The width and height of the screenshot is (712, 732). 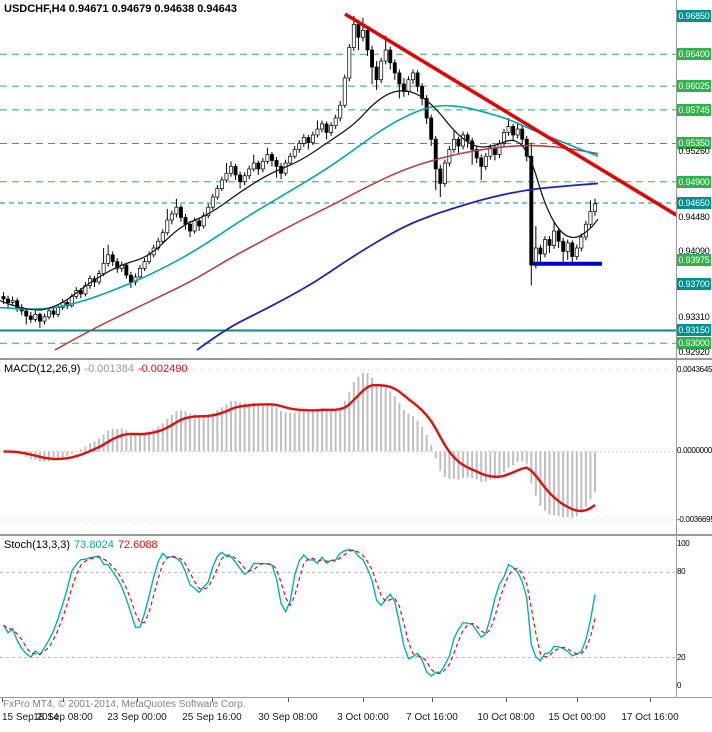 I want to click on macd-axis-label: -0.0036695, so click(x=694, y=519).